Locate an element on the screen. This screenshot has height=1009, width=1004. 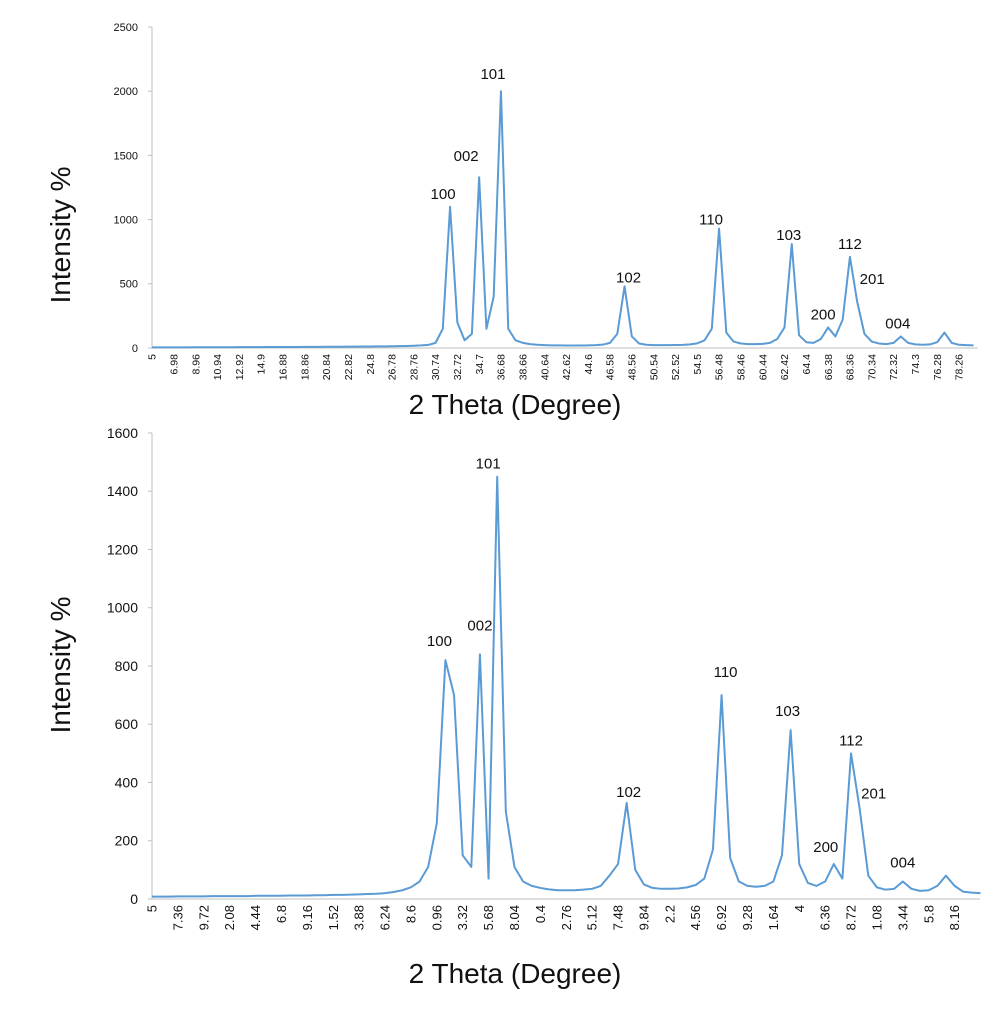
x-tick-label: 72.32 is located at coordinates (894, 367).